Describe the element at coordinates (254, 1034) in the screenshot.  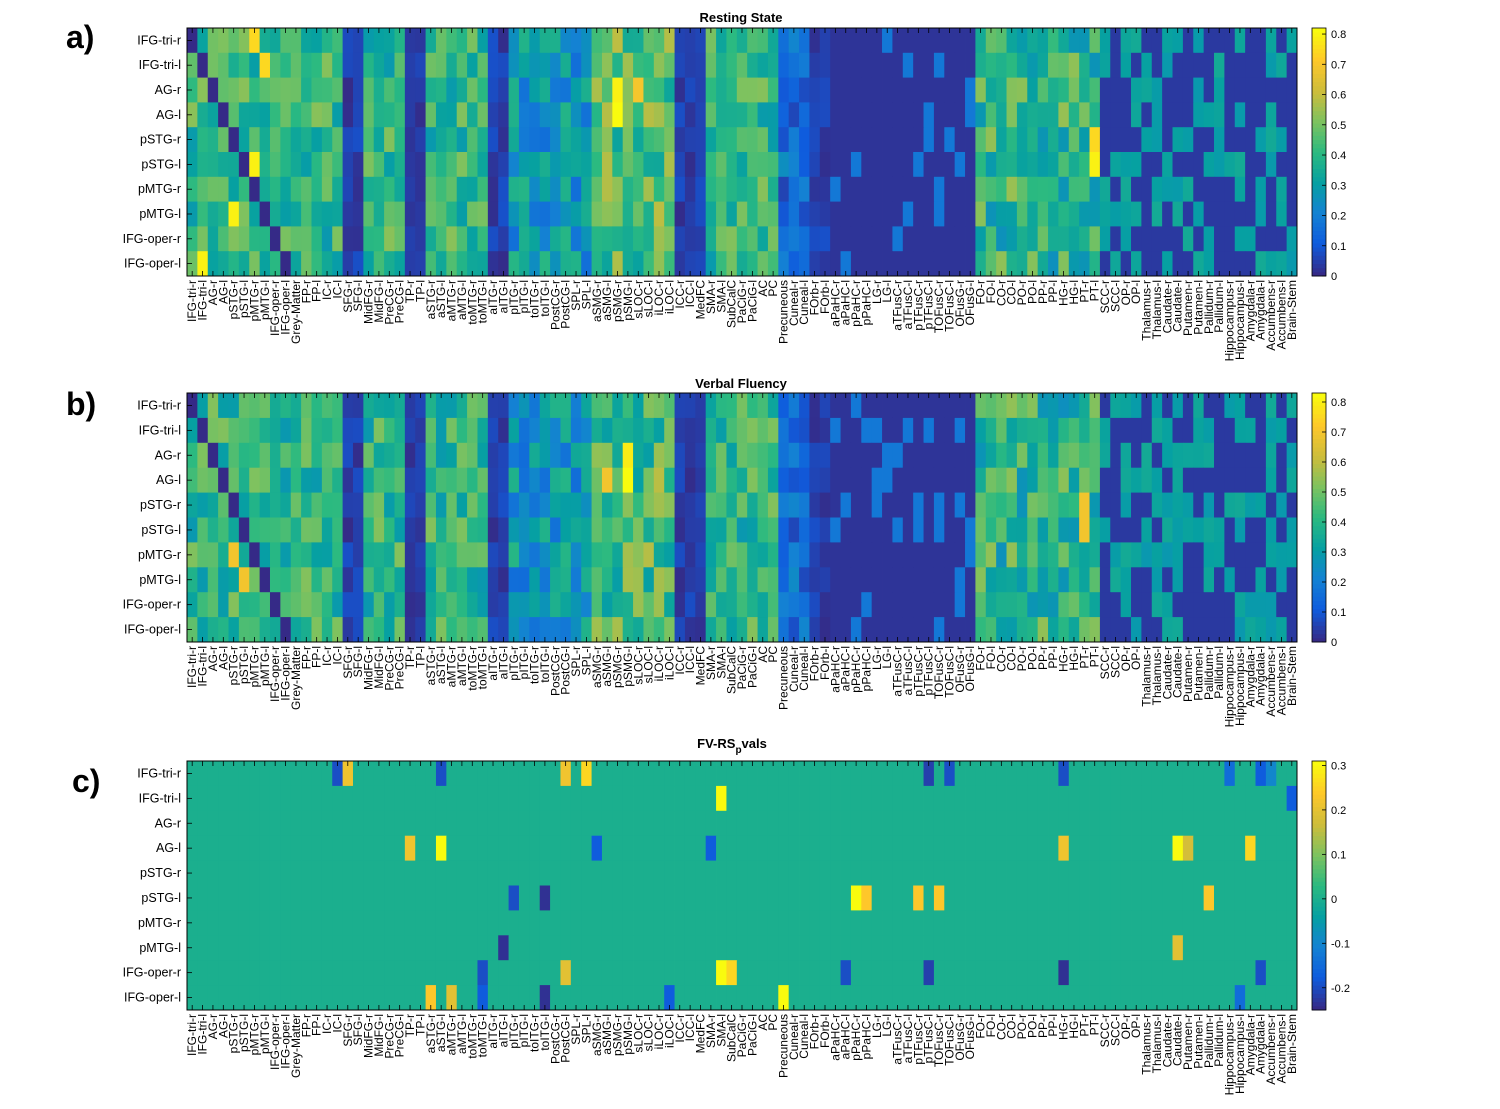
I see `col-label: pMTG-r` at that location.